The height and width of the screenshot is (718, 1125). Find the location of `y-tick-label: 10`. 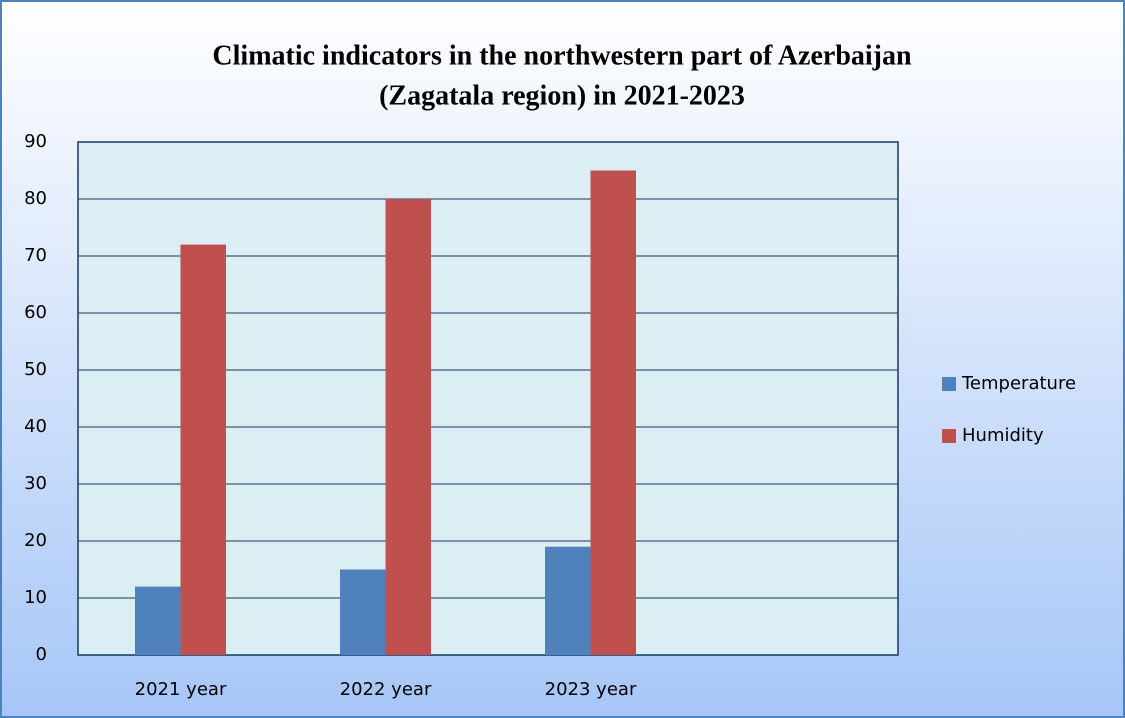

y-tick-label: 10 is located at coordinates (35, 597).